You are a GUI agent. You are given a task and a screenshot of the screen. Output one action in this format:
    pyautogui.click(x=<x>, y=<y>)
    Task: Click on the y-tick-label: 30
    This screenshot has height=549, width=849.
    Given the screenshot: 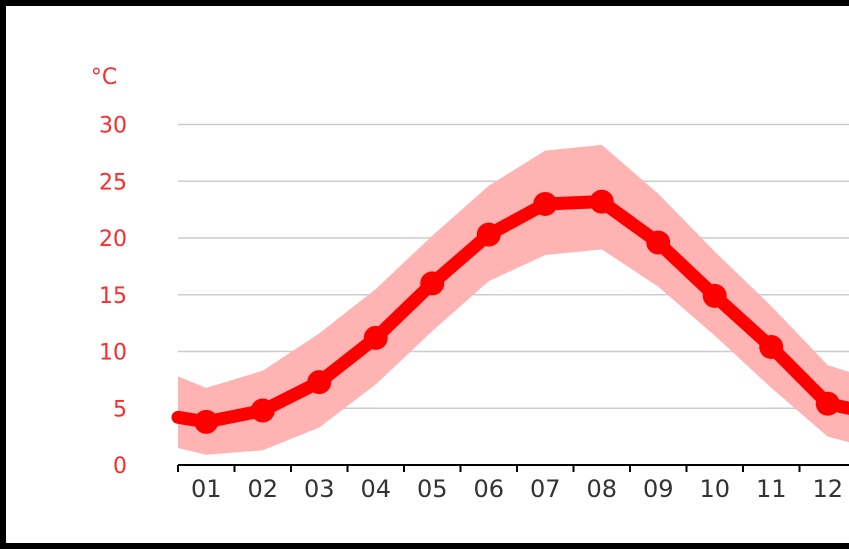 What is the action you would take?
    pyautogui.click(x=113, y=126)
    